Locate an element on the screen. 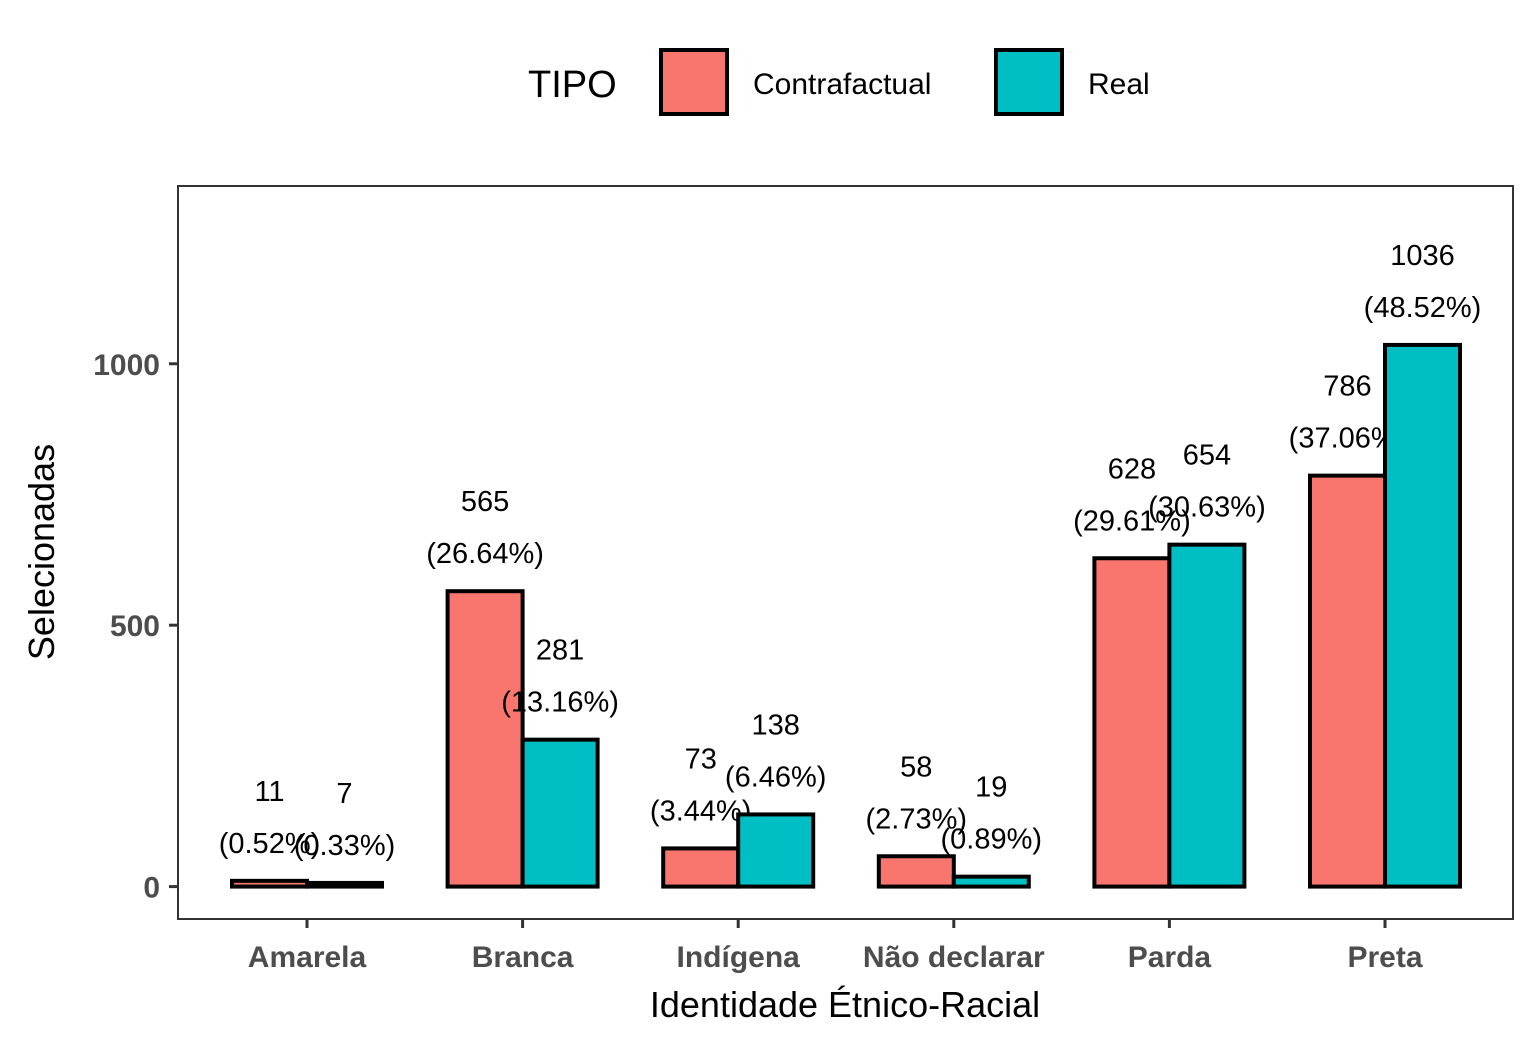  bar-real-parda is located at coordinates (1207, 715).